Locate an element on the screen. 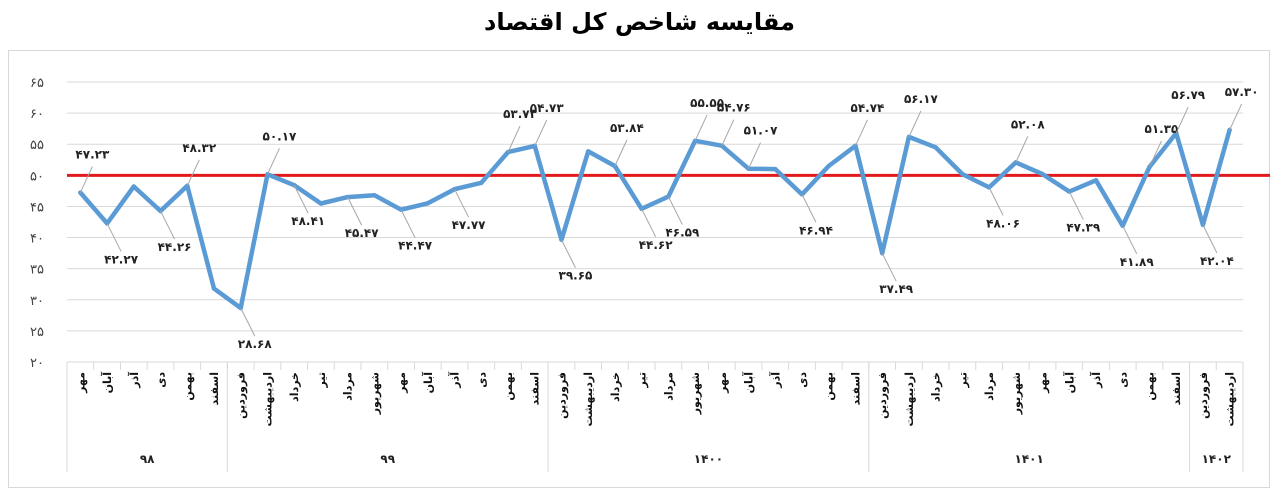 This screenshot has height=497, width=1279. chart-title: مقایسه شاخص کل اقتصاد is located at coordinates (639, 22).